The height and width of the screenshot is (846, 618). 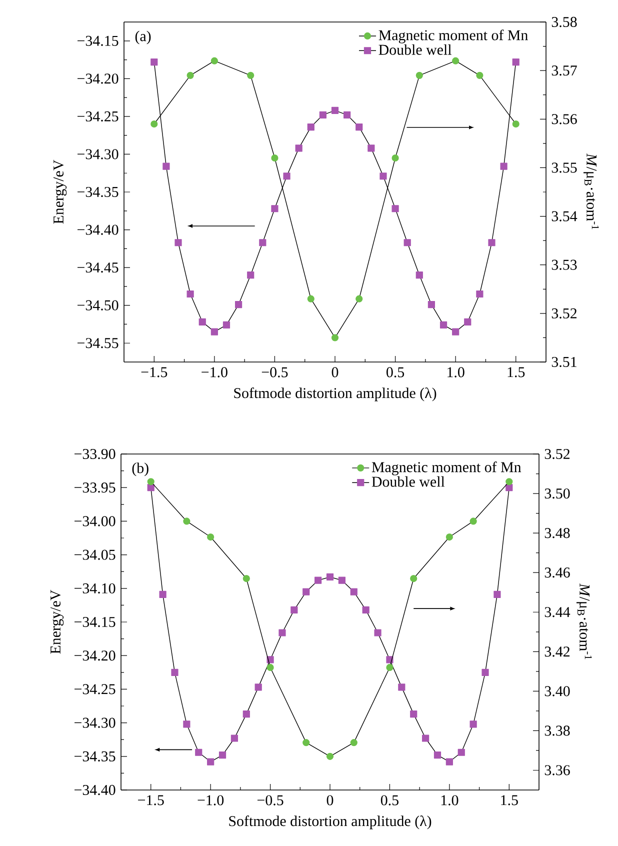 What do you see at coordinates (95, 622) in the screenshot?
I see `y-tick-label: −34.15` at bounding box center [95, 622].